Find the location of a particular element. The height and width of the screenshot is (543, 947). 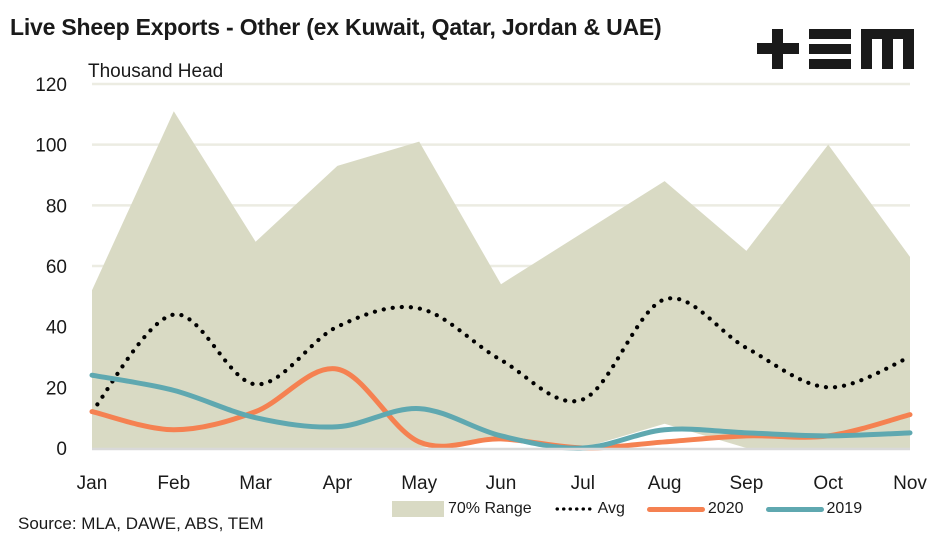

legend-item-2019: 2019 is located at coordinates (814, 509).